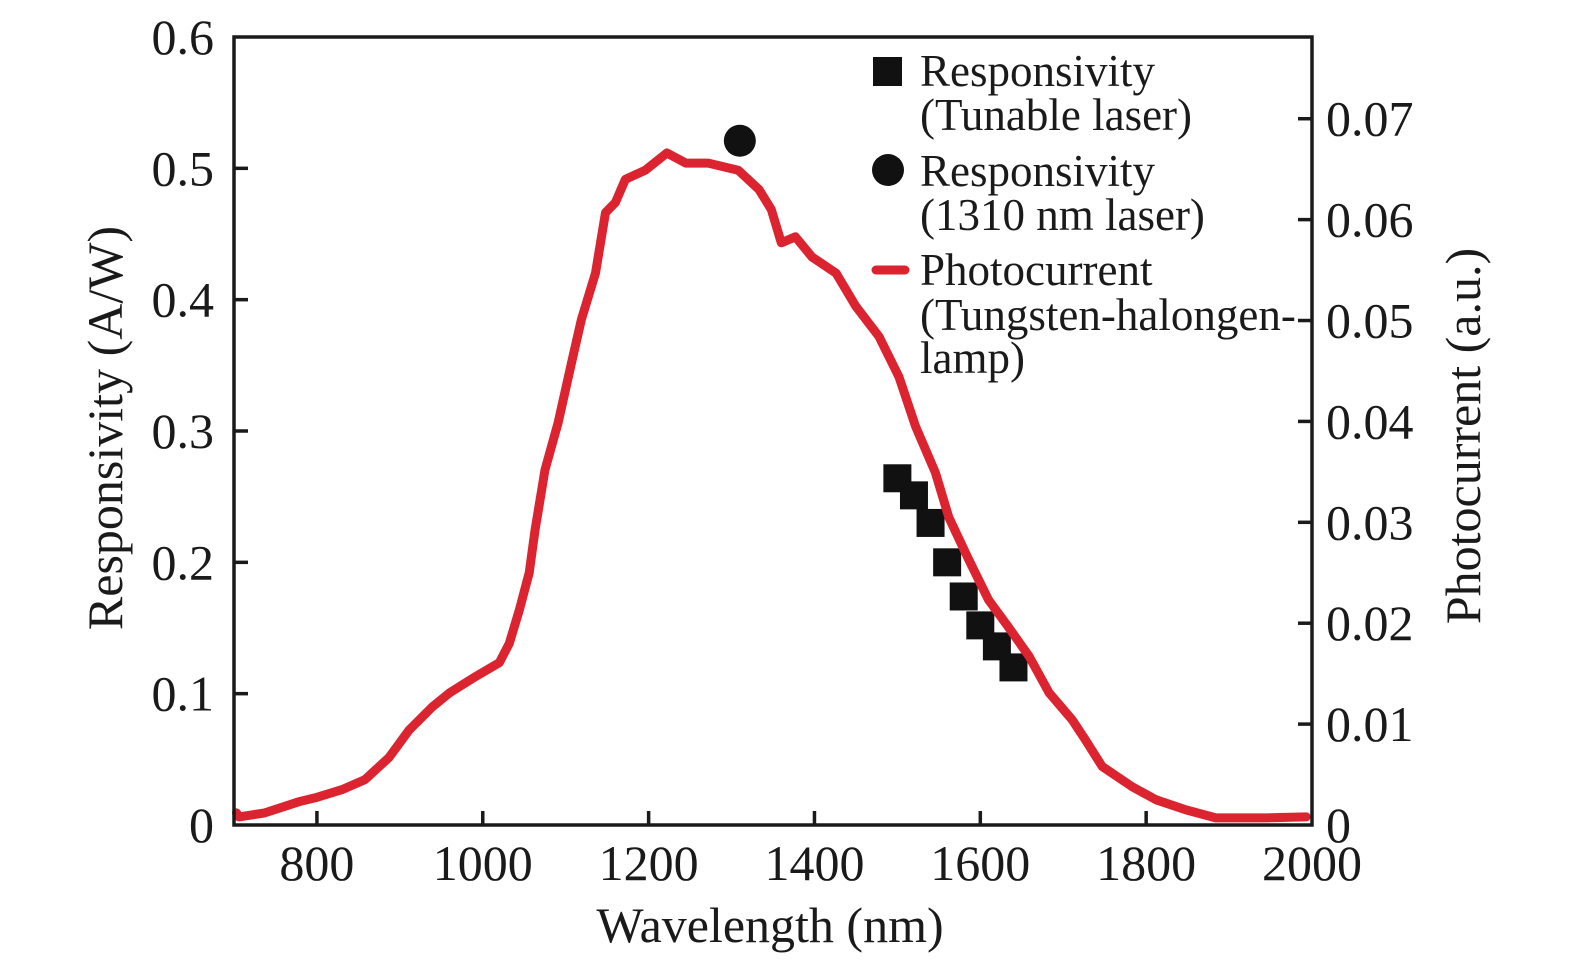 The width and height of the screenshot is (1575, 965). Describe the element at coordinates (1056, 115) in the screenshot. I see `legend-label-tunable-line2: (Tunable laser)` at that location.